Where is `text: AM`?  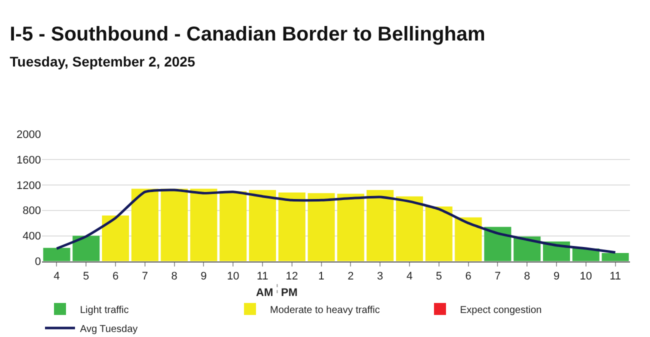 text: AM is located at coordinates (265, 293).